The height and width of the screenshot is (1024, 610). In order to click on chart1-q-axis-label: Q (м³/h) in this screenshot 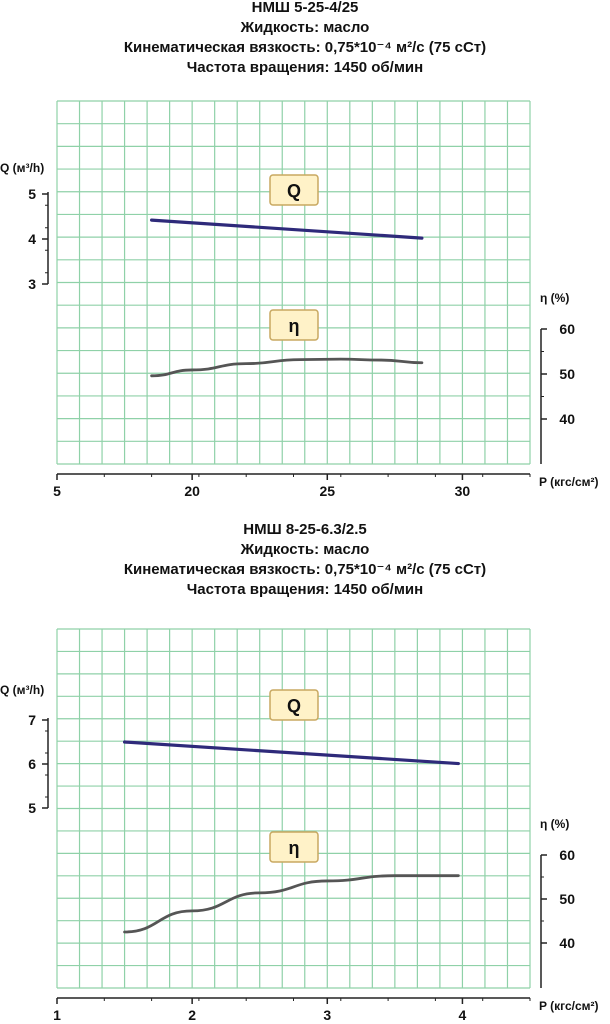, I will do `click(22, 168)`.